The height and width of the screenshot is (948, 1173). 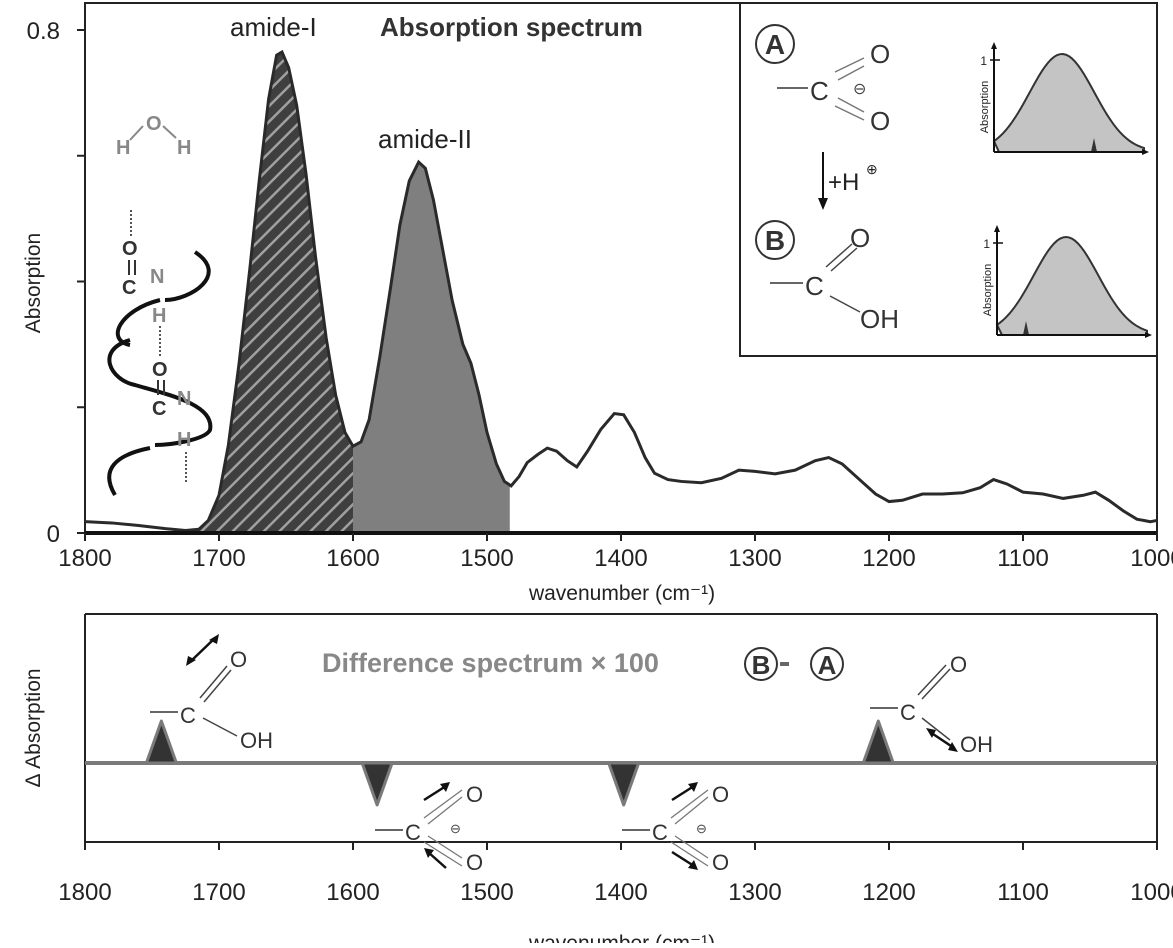 What do you see at coordinates (153, 136) in the screenshot?
I see `water-molecule: H O H` at bounding box center [153, 136].